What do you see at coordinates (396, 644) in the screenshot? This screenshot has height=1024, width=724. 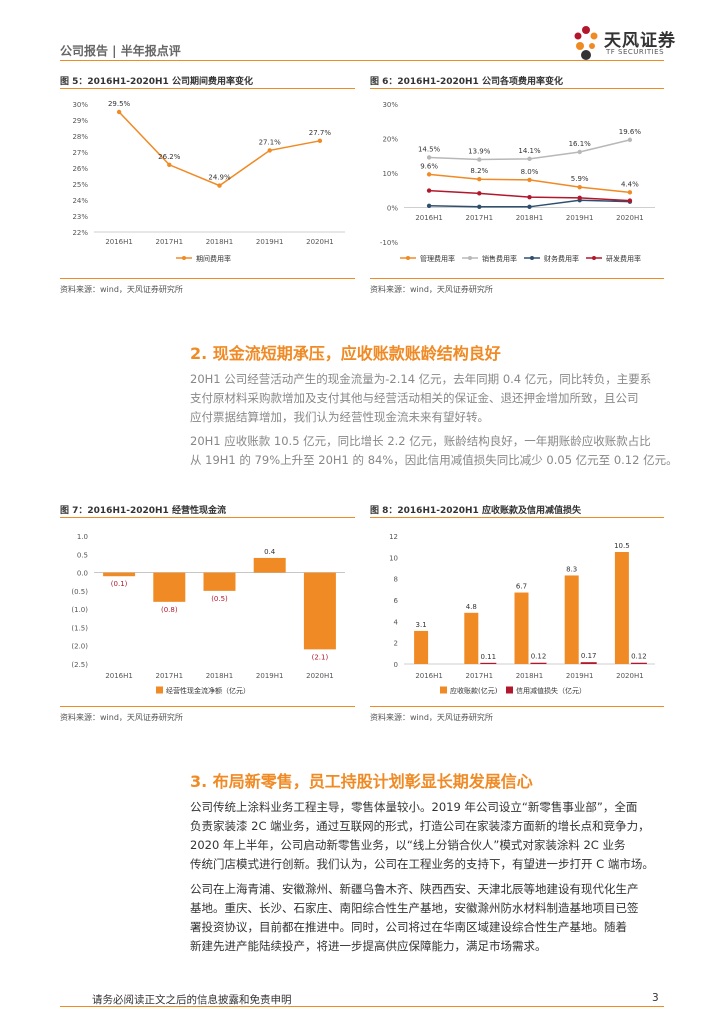 I see `y-tick-label: 2` at bounding box center [396, 644].